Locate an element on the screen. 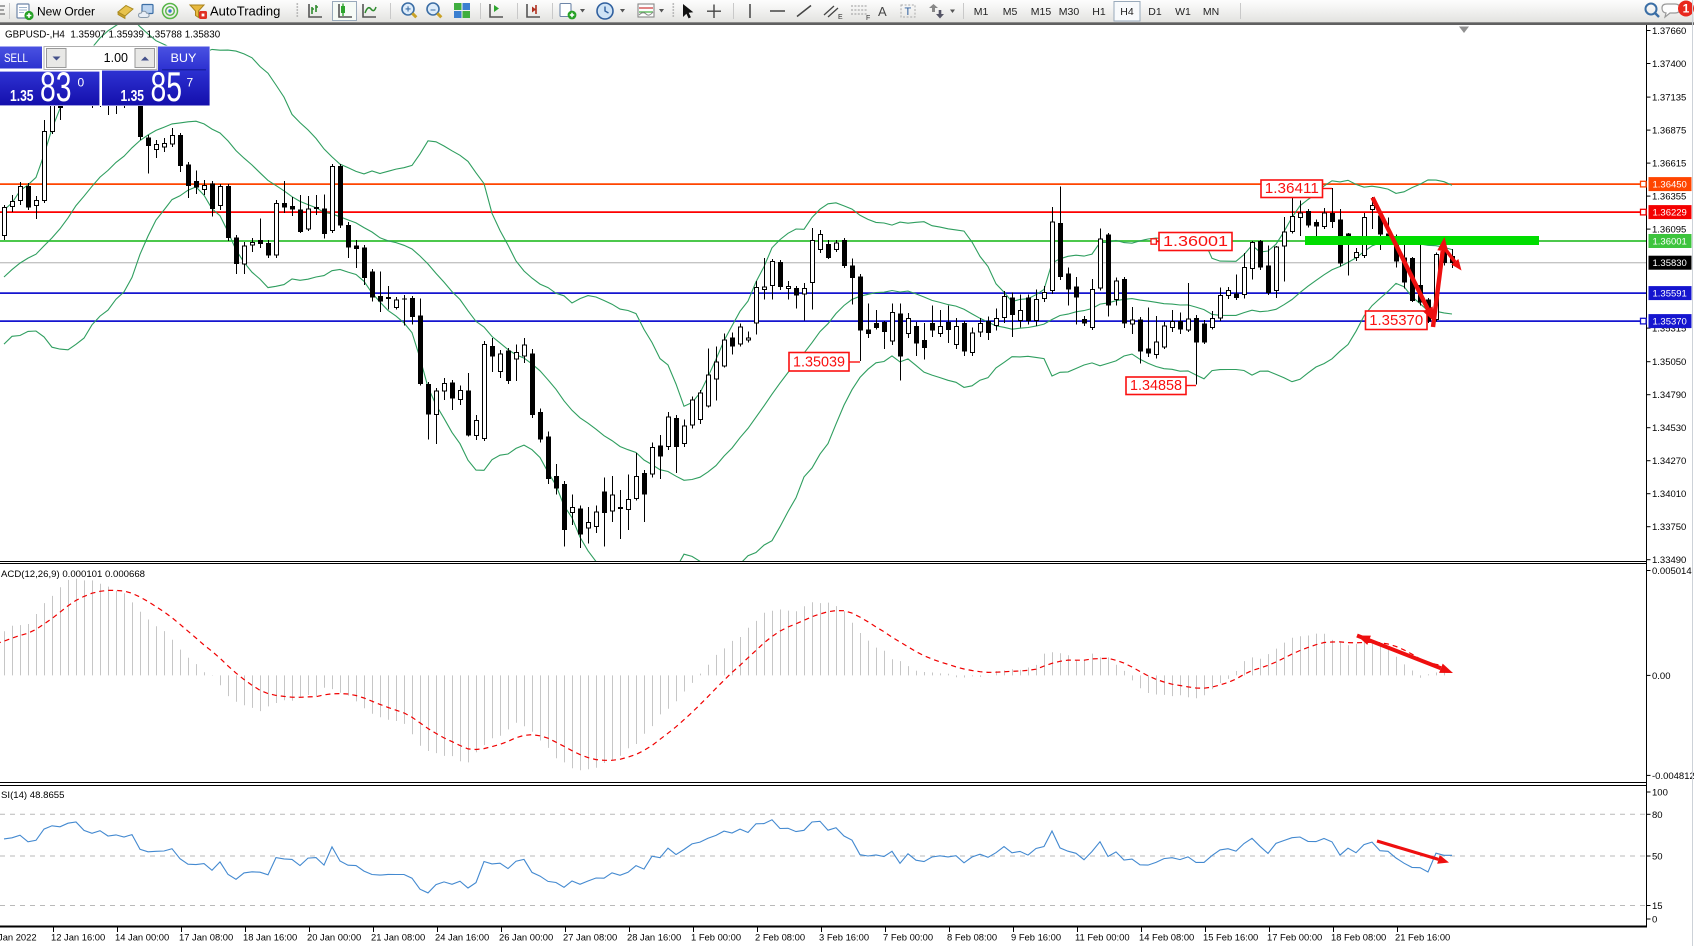 Image resolution: width=1694 pixels, height=946 pixels. svg-text: 1.36229 is located at coordinates (1670, 213).